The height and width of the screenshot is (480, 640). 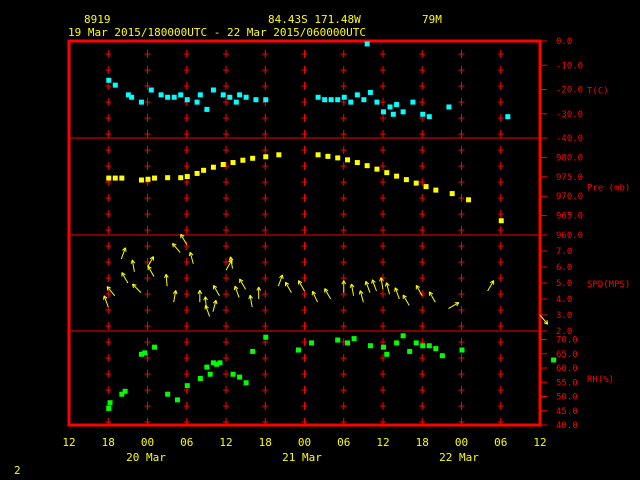 What do you see at coordinates (564, 42) in the screenshot?
I see `y-tick-label: 0.0` at bounding box center [564, 42].